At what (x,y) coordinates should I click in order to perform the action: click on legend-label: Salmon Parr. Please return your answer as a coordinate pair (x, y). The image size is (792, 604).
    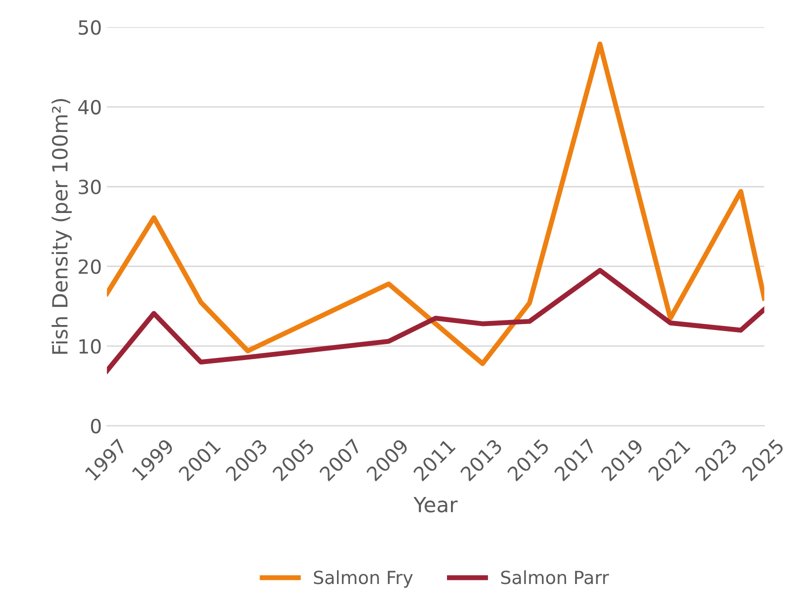
    Looking at the image, I should click on (555, 577).